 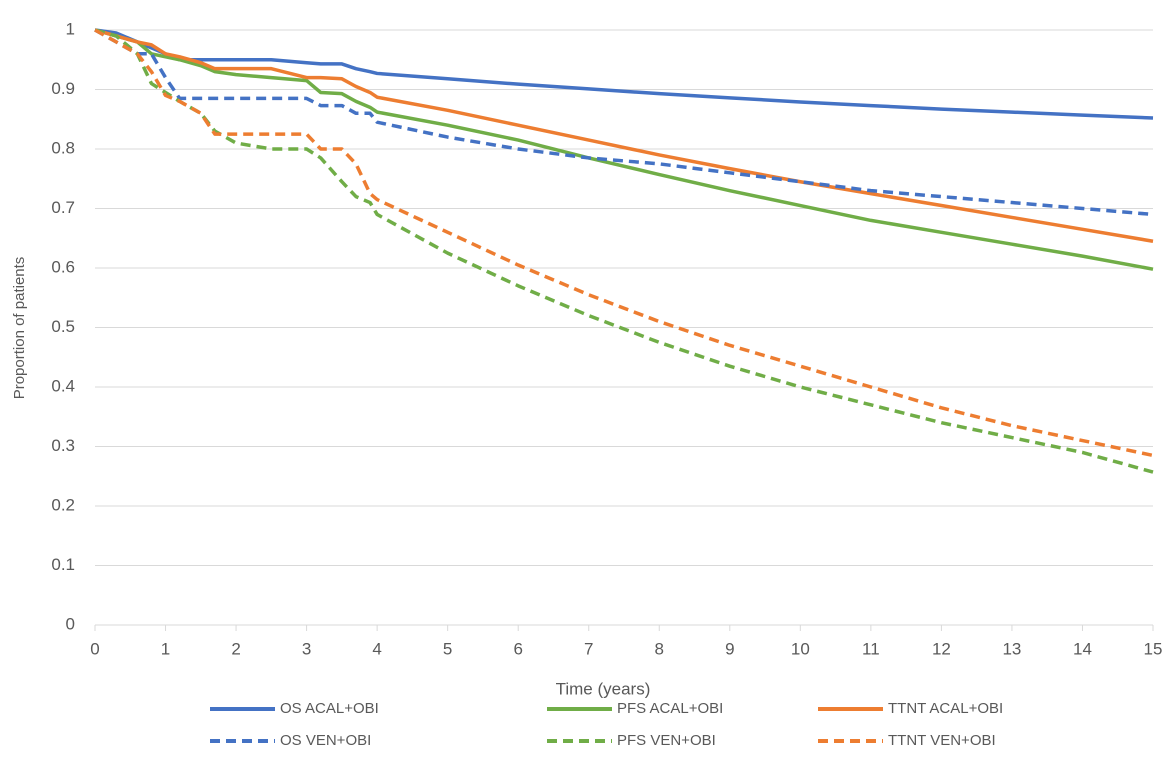 What do you see at coordinates (325, 740) in the screenshot?
I see `legend-label: OS VEN+OBI` at bounding box center [325, 740].